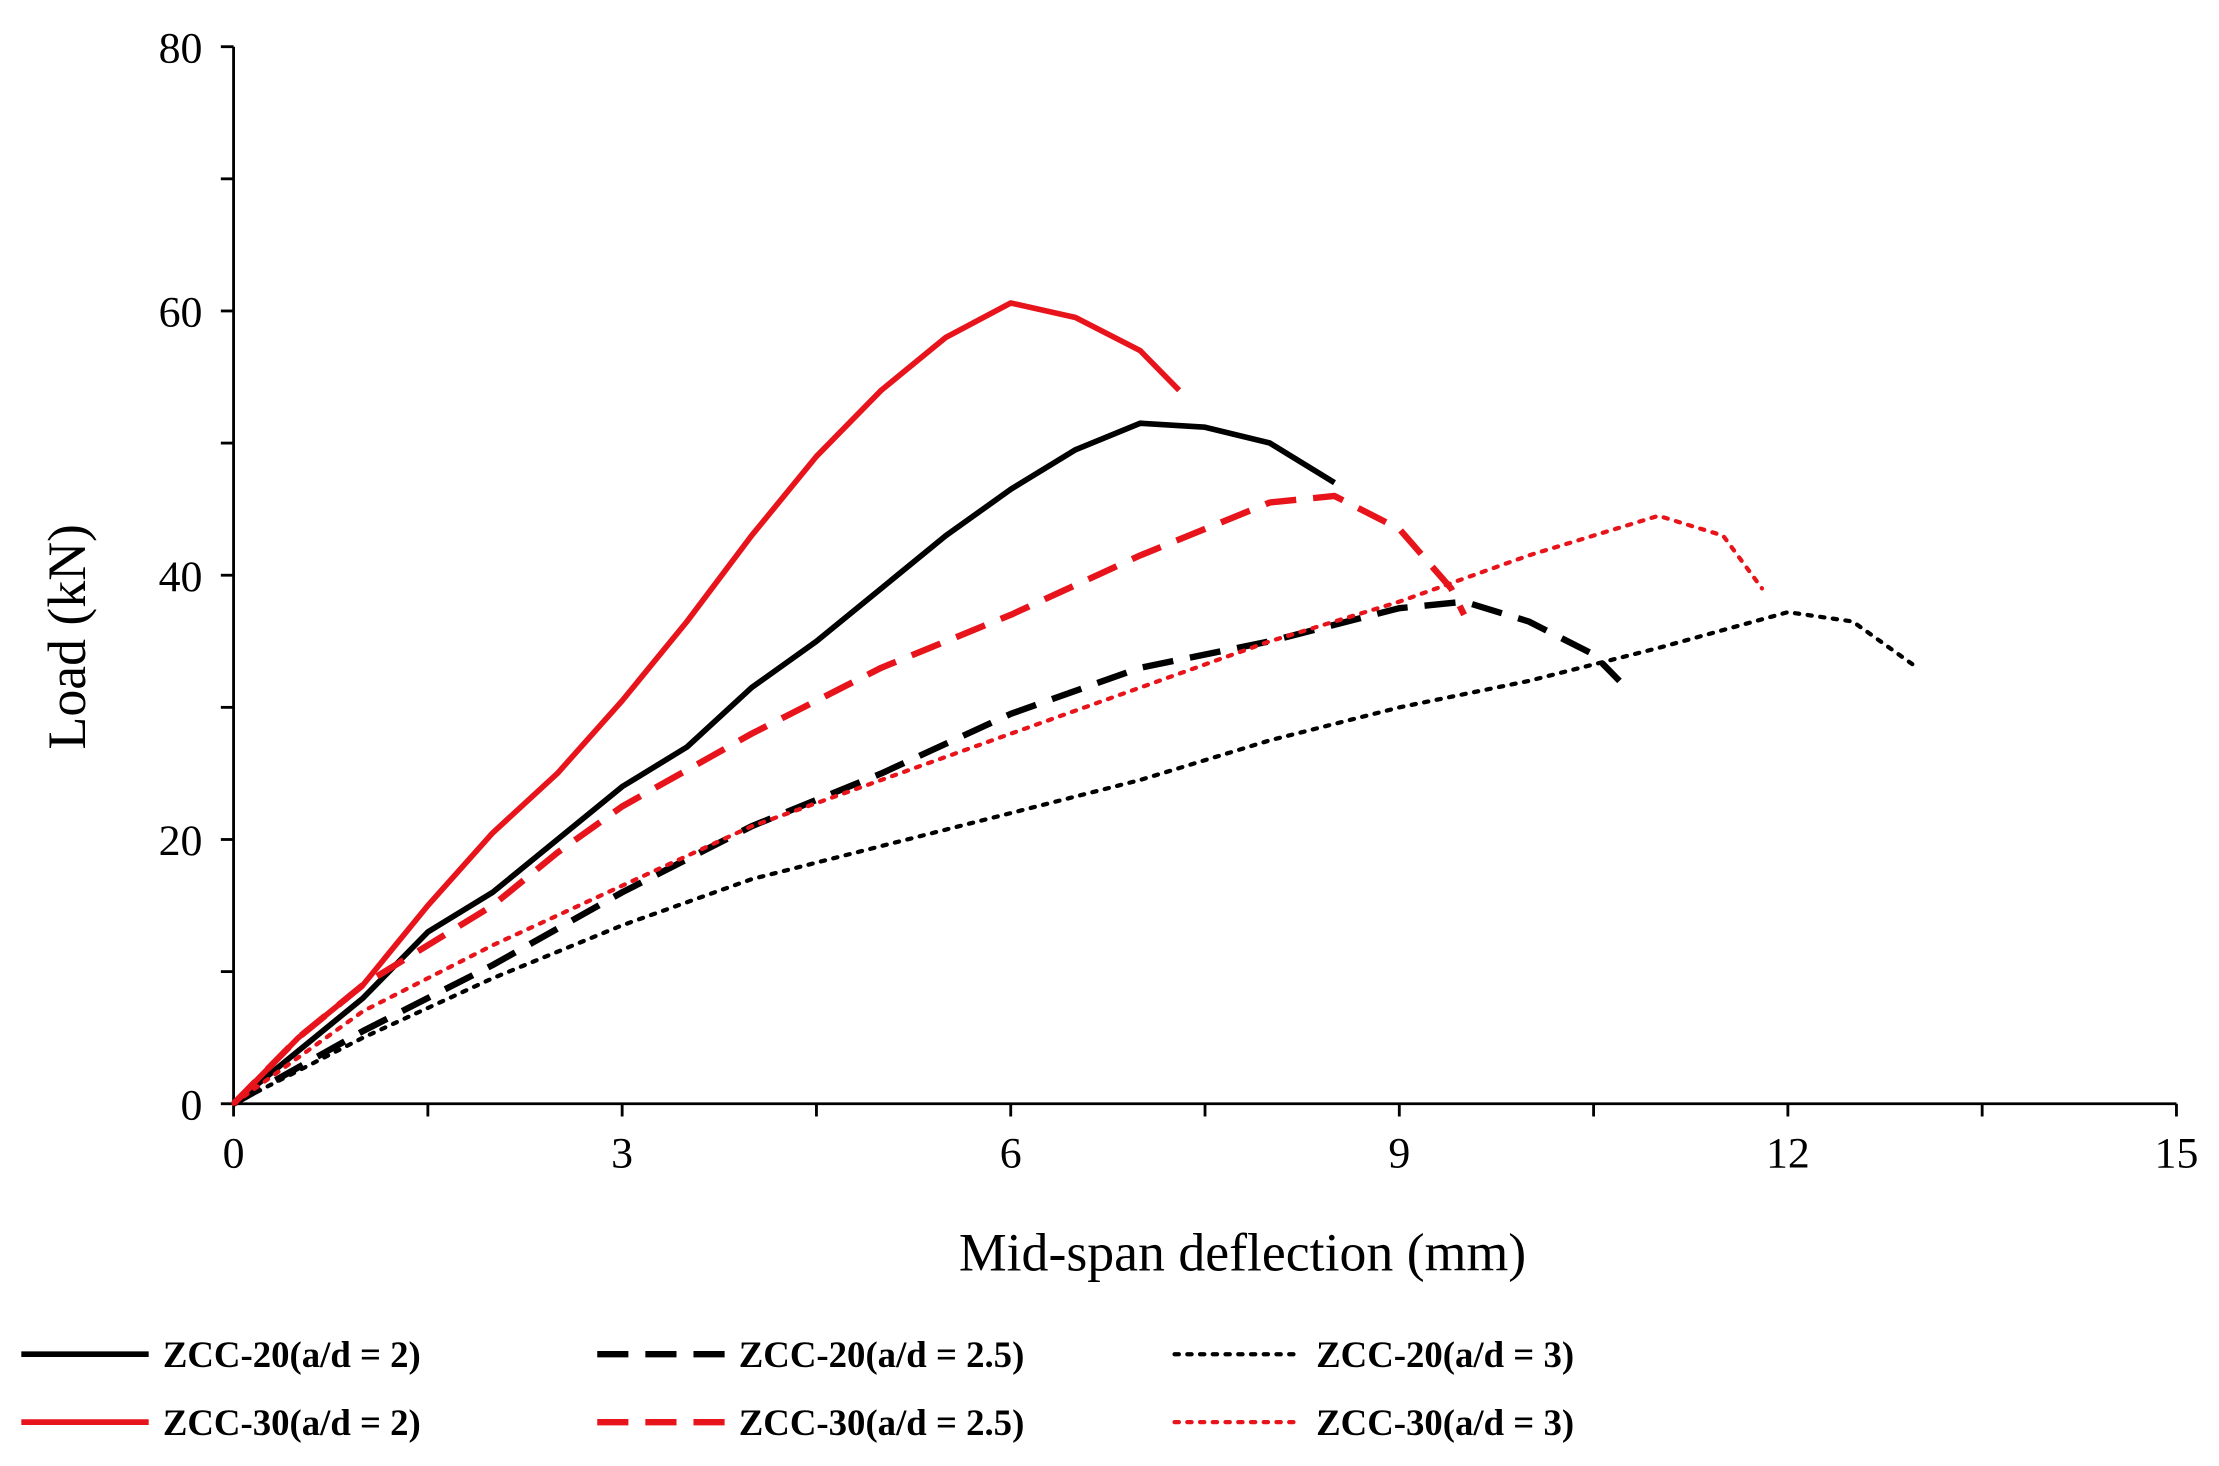 The height and width of the screenshot is (1466, 2219). I want to click on y-tick-label: 40, so click(181, 577).